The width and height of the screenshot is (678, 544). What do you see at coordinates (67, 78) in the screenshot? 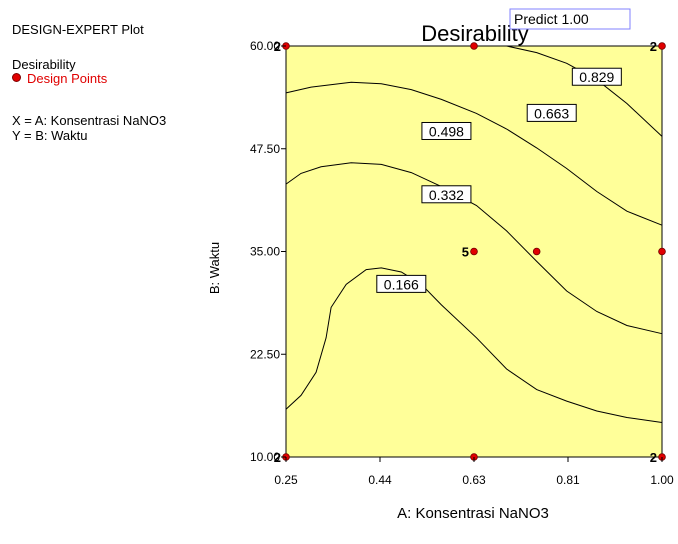
I see `design-points-label: Design Points` at bounding box center [67, 78].